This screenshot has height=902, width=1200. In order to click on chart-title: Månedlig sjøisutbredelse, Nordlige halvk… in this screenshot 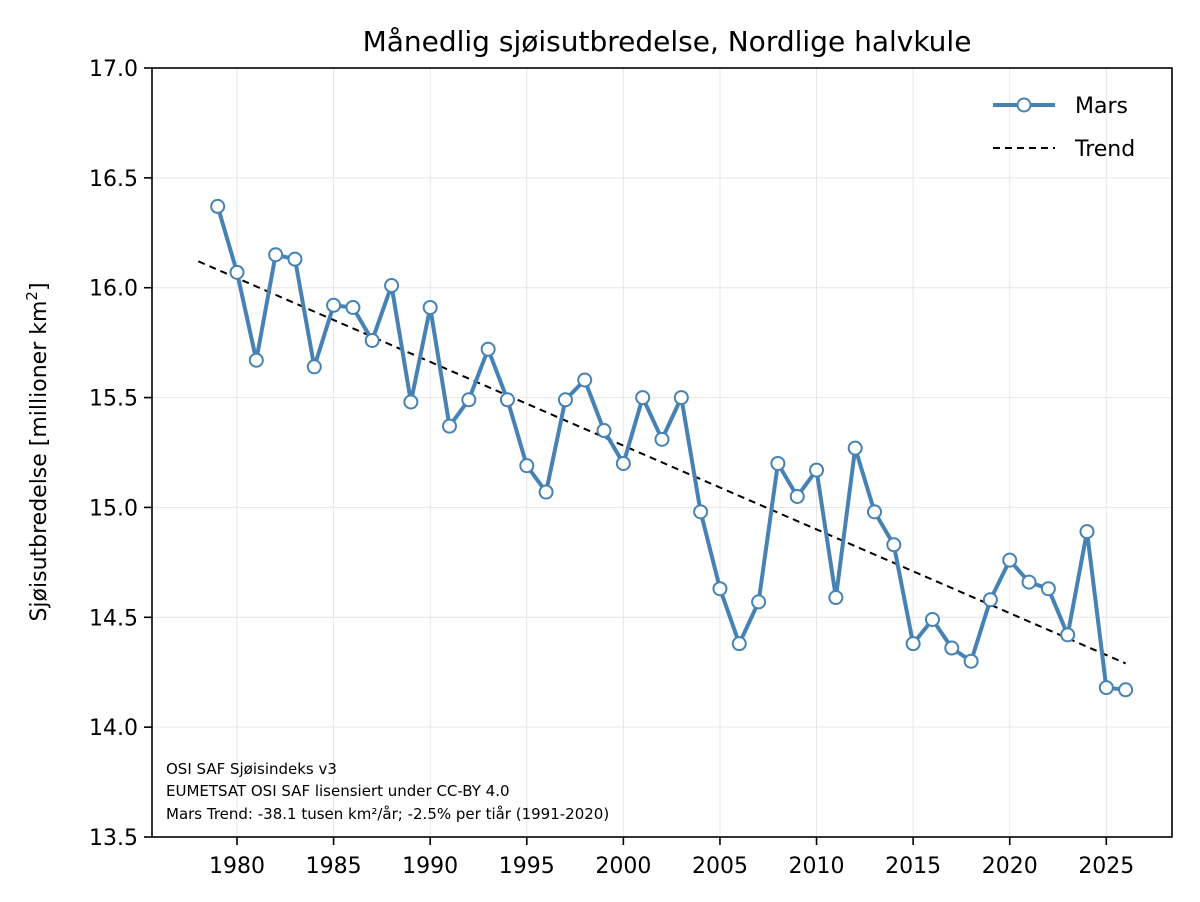, I will do `click(667, 41)`.